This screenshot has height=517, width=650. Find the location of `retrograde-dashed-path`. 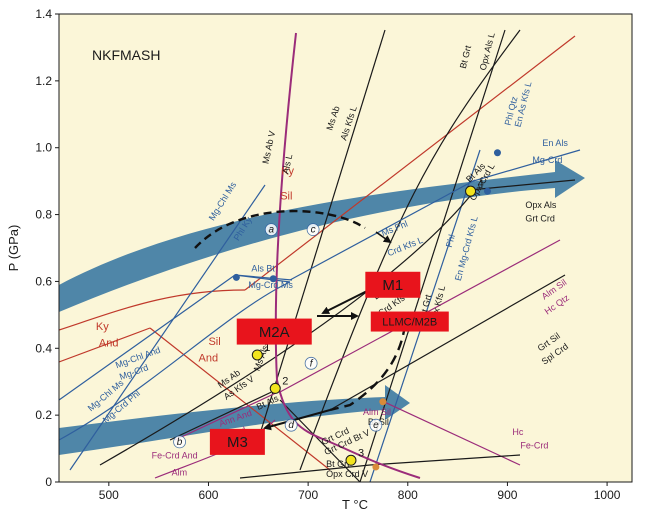

retrograde-dashed-path is located at coordinates (368, 368).